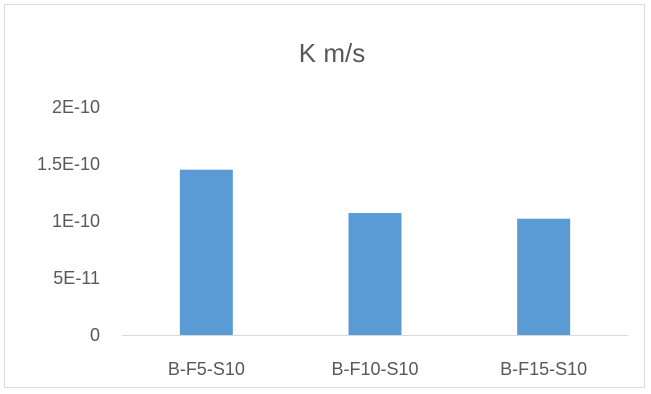  I want to click on bar-B-F5-S10, so click(206, 252).